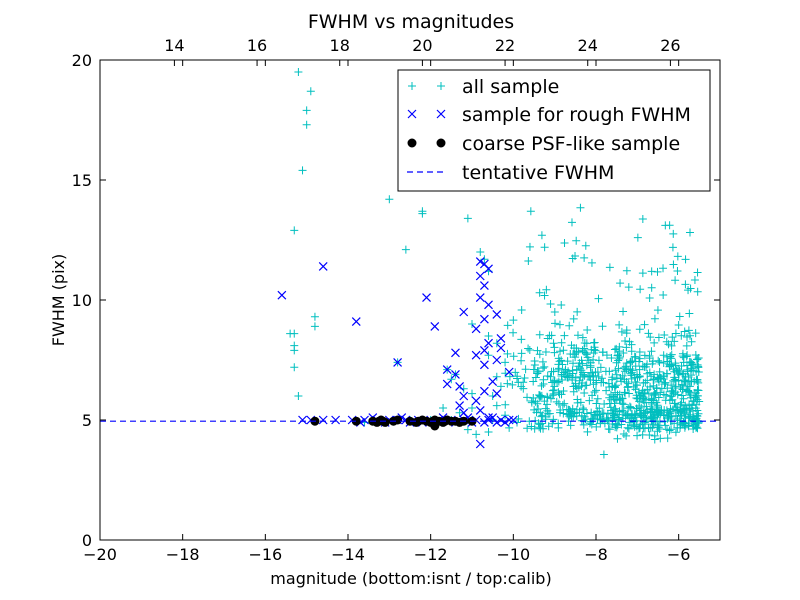 This screenshot has width=800, height=600. I want to click on legend-label-all-sample: all sample, so click(510, 87).